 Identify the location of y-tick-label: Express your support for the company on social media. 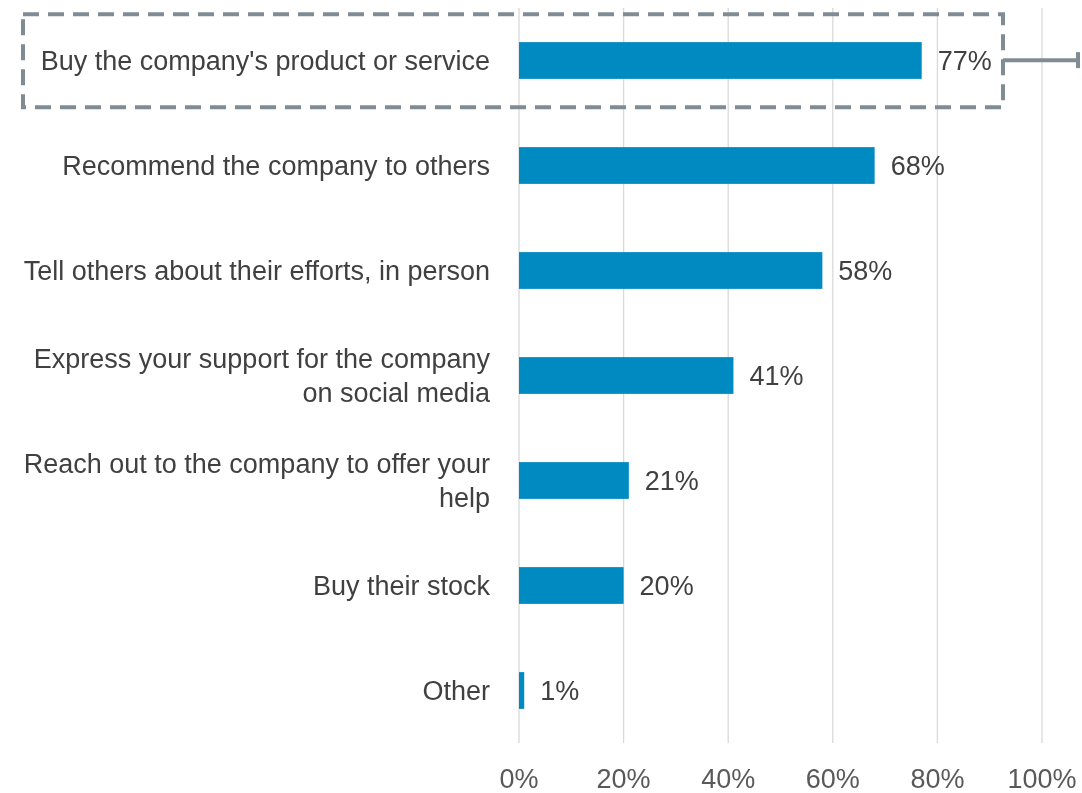
(262, 376).